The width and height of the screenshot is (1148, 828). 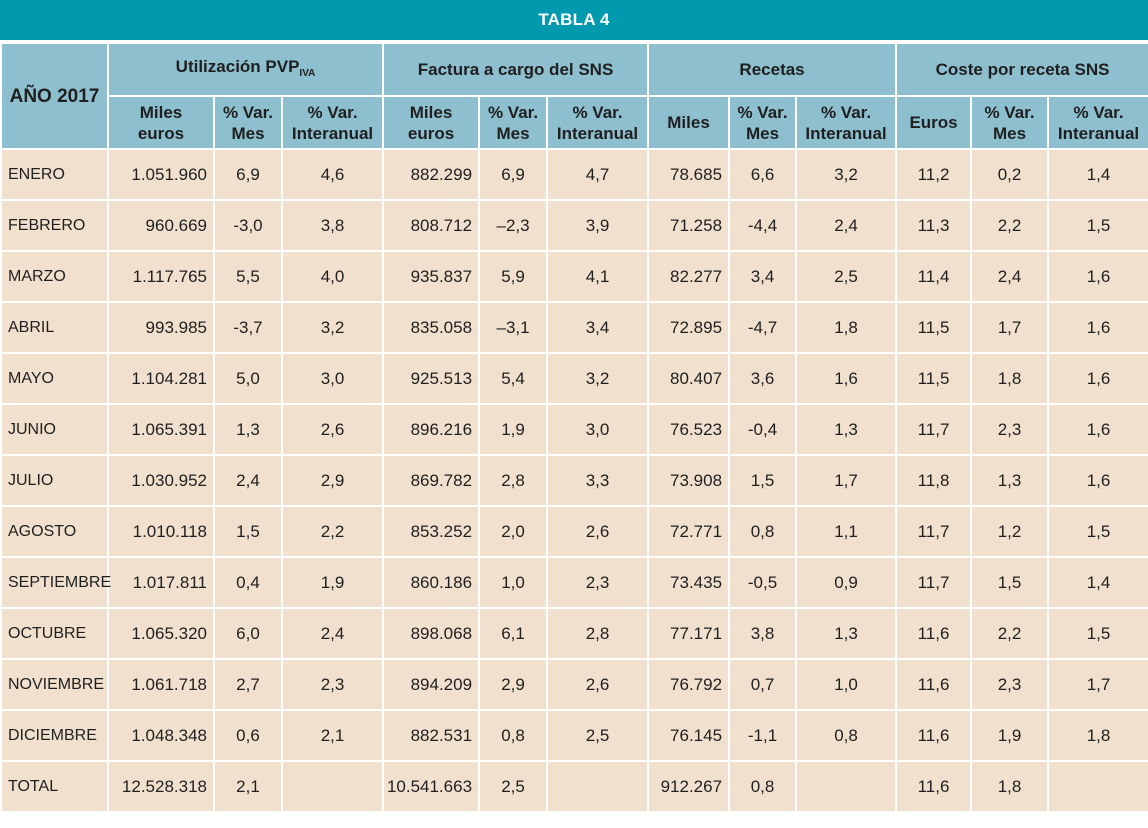 What do you see at coordinates (54, 276) in the screenshot?
I see `month-label: MARZO` at bounding box center [54, 276].